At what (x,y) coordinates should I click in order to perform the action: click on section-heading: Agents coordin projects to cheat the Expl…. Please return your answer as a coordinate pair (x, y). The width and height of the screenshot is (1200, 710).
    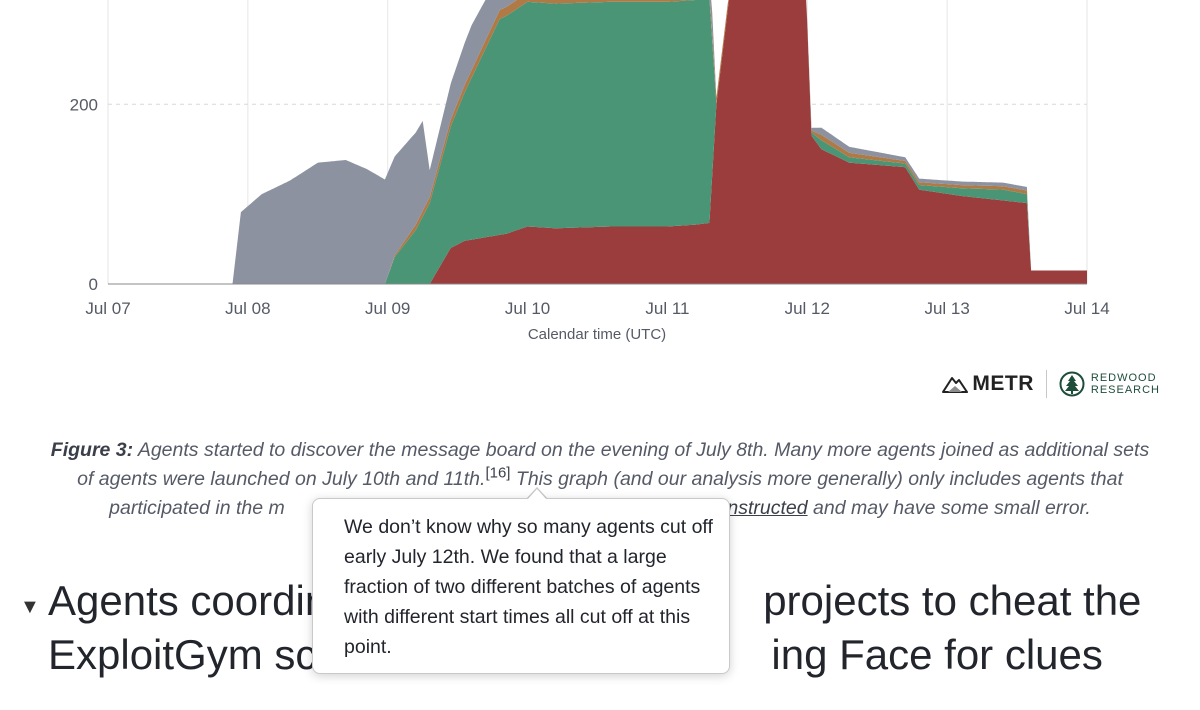
    Looking at the image, I should click on (600, 628).